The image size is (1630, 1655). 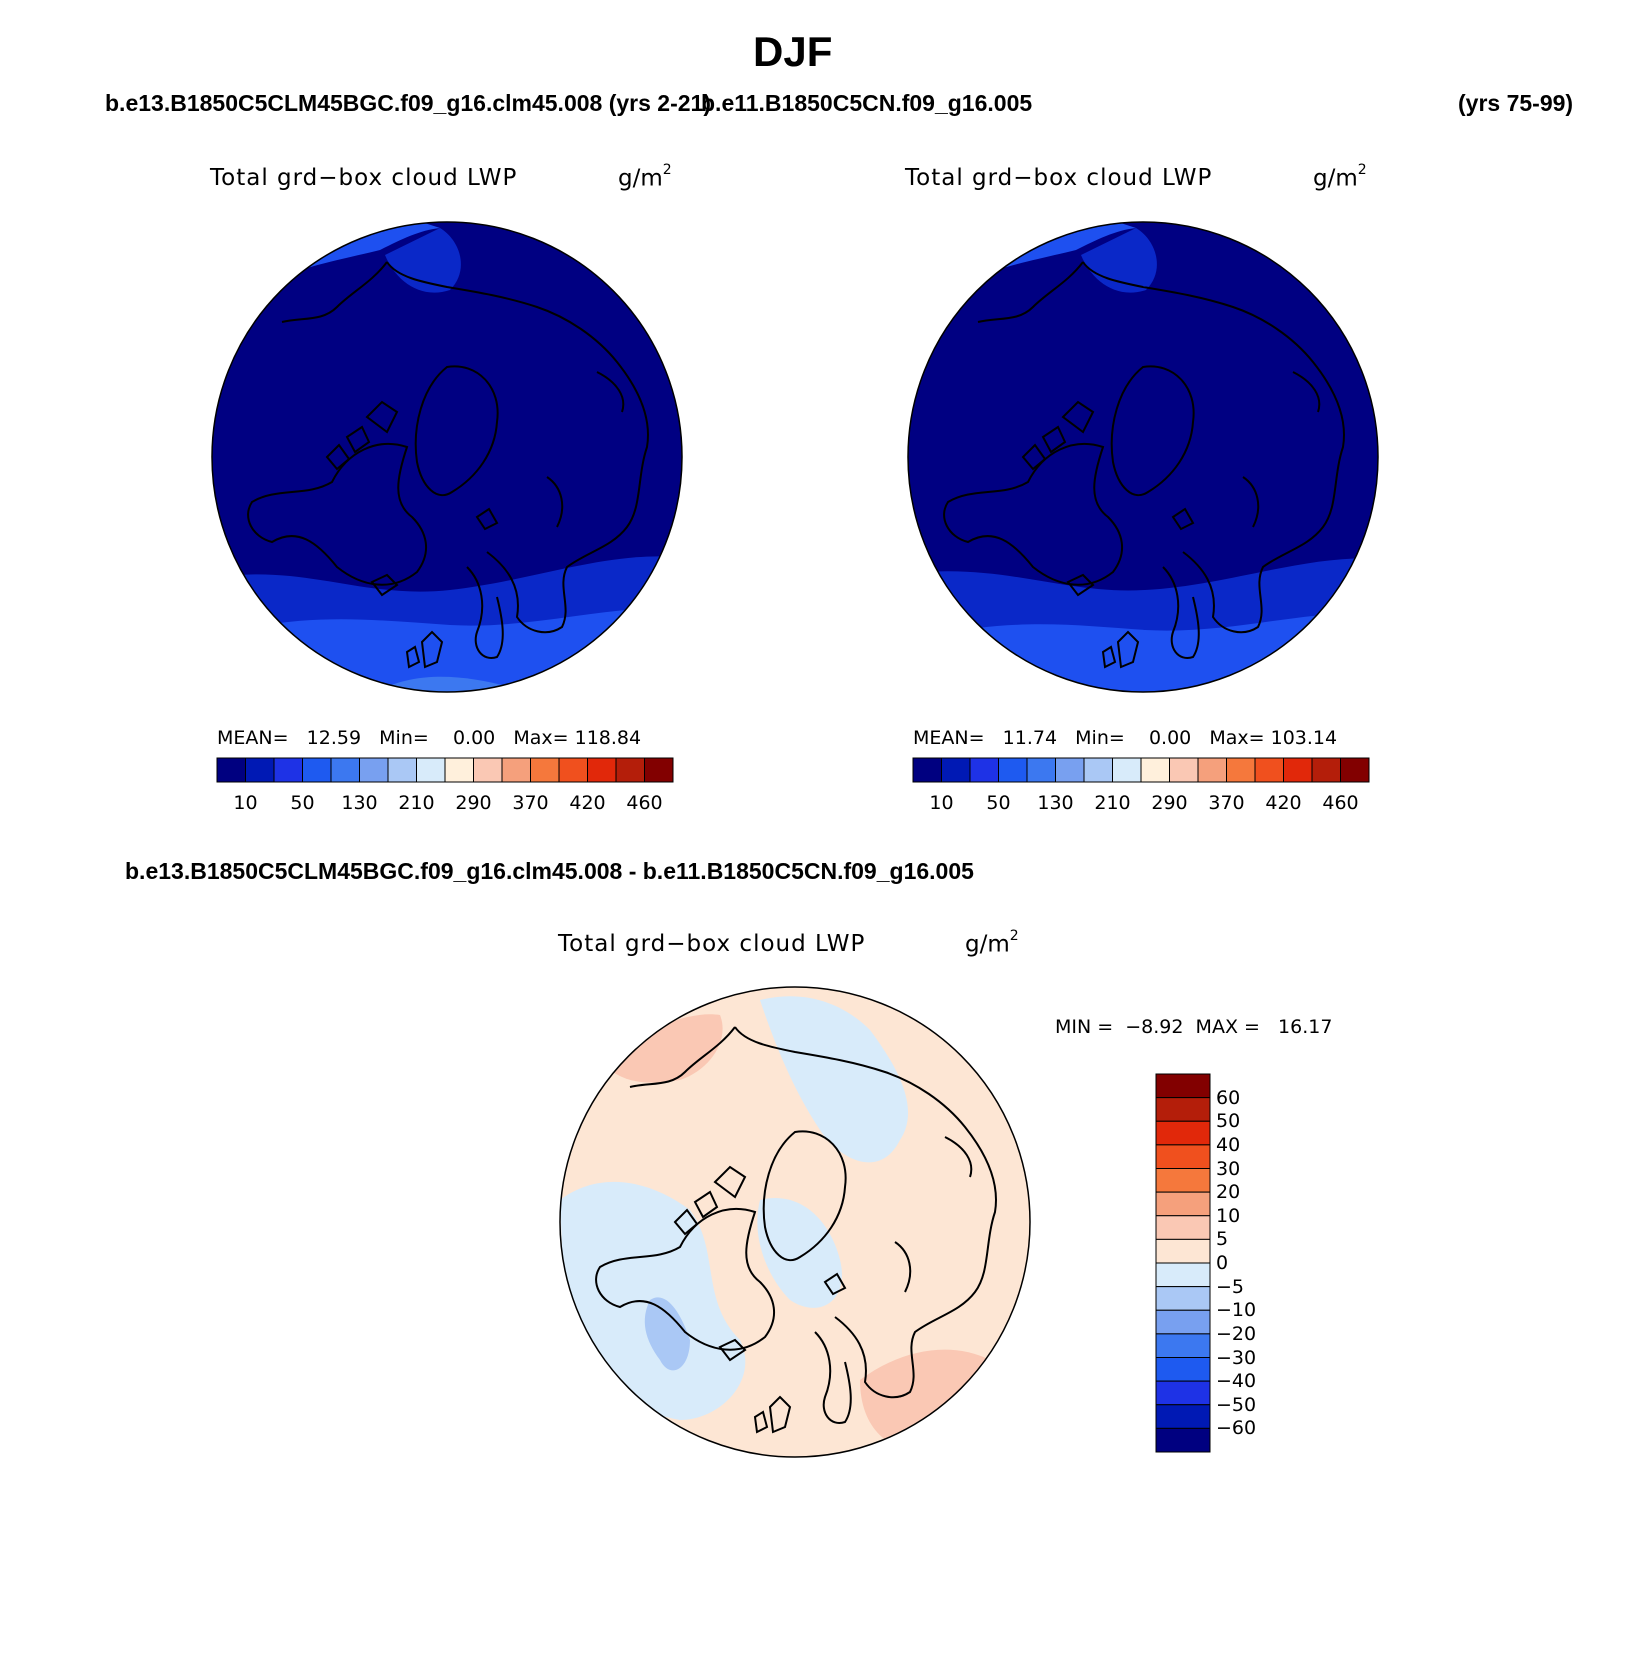 I want to click on diff-colorbar-label: 10, so click(x=1228, y=1215).